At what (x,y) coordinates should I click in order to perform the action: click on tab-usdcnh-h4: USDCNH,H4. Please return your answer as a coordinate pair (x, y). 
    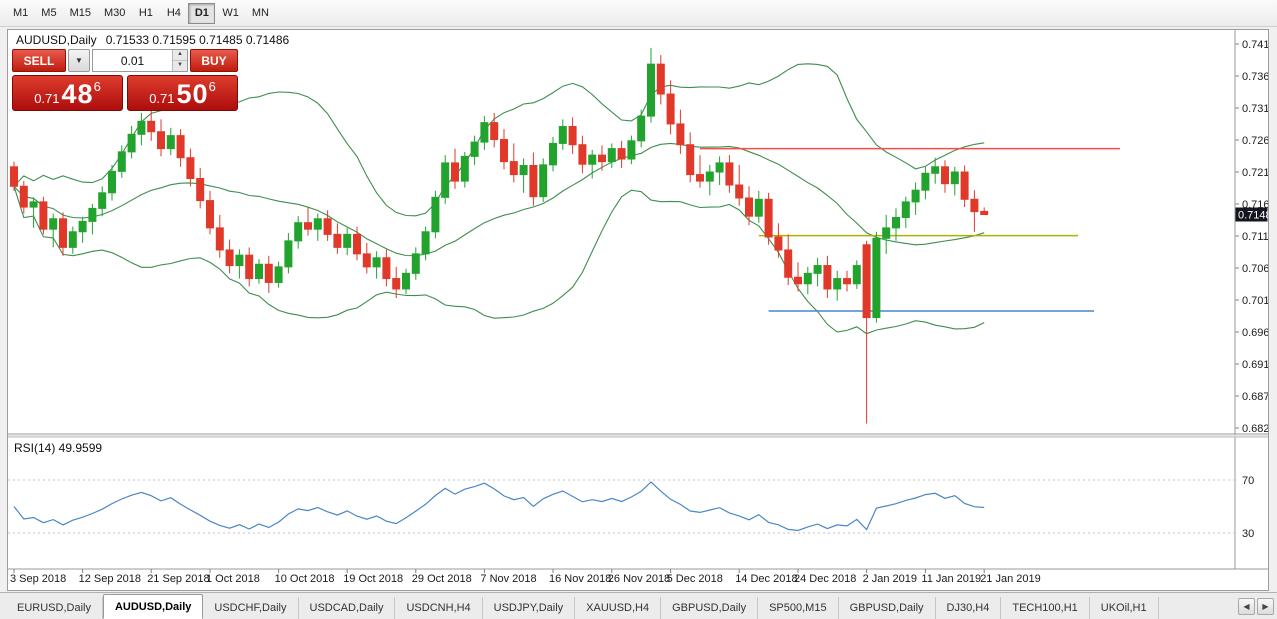
    Looking at the image, I should click on (439, 608).